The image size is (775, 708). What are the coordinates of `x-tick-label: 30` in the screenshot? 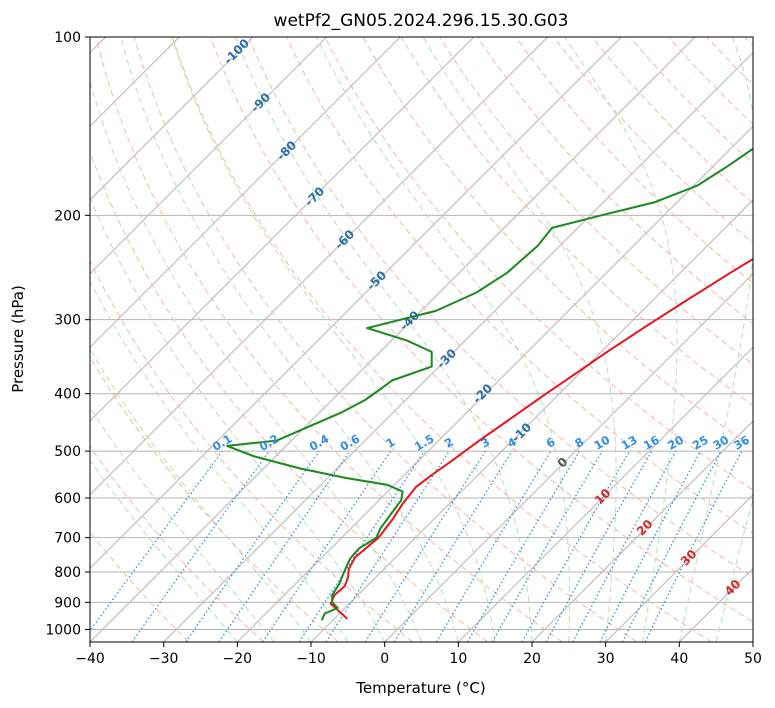 It's located at (606, 659).